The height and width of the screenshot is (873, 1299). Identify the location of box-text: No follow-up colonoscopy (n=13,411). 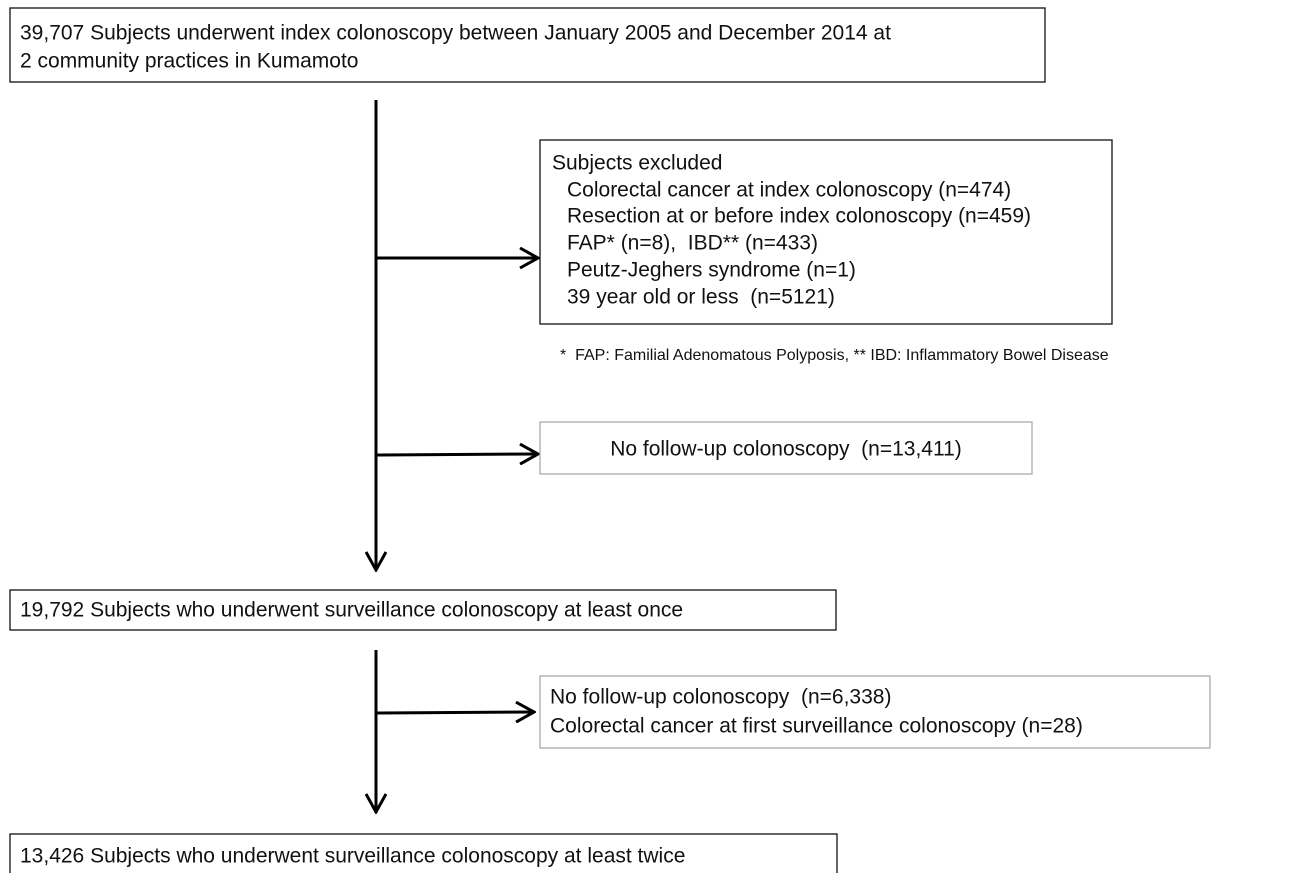
(786, 449).